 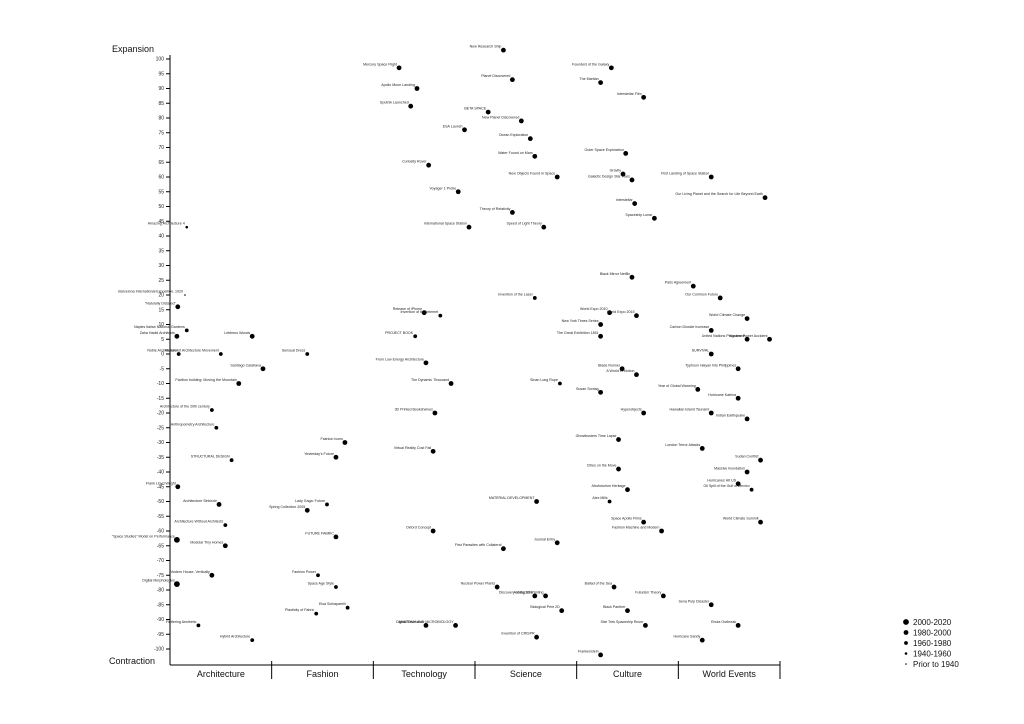 What do you see at coordinates (627, 674) in the screenshot?
I see `category-label: Culture` at bounding box center [627, 674].